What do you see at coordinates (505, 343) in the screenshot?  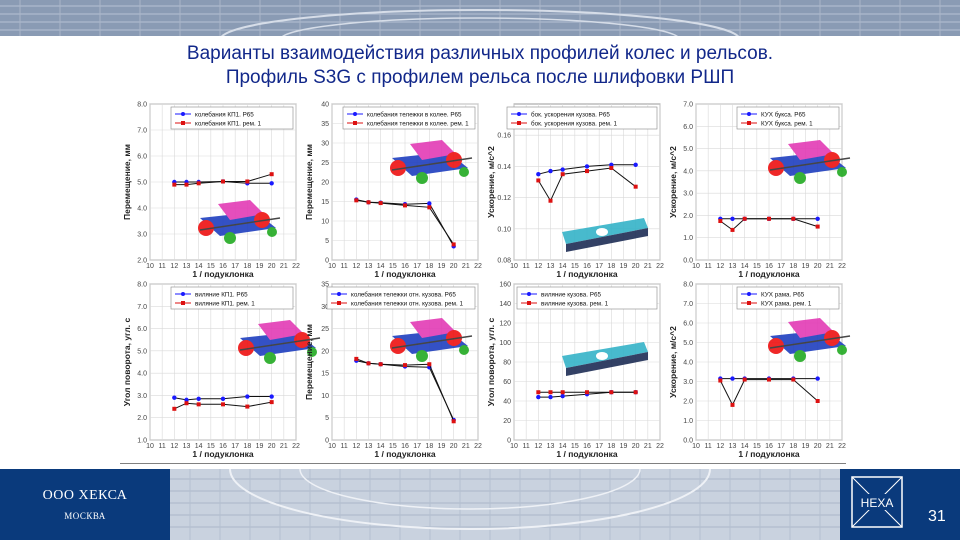 I see `y-tick-label: 100` at bounding box center [505, 343].